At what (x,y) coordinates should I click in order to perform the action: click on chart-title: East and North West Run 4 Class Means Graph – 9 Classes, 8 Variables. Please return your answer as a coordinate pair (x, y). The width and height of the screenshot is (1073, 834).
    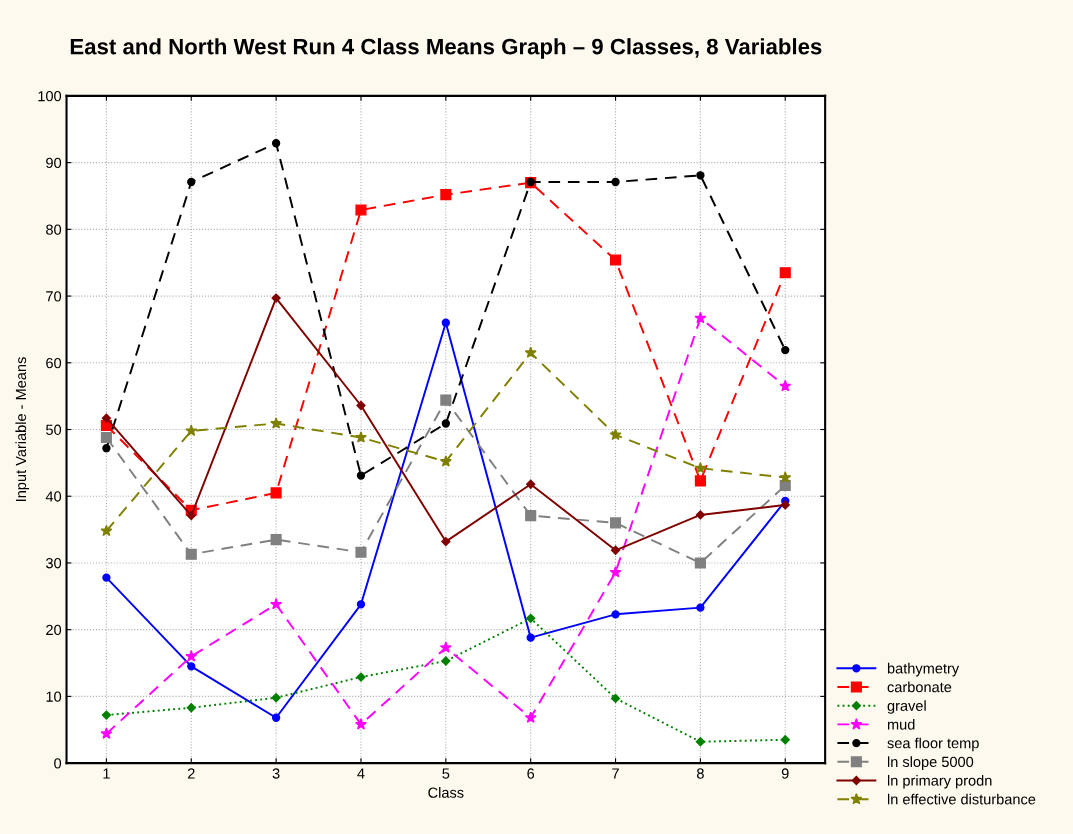
    Looking at the image, I should click on (446, 48).